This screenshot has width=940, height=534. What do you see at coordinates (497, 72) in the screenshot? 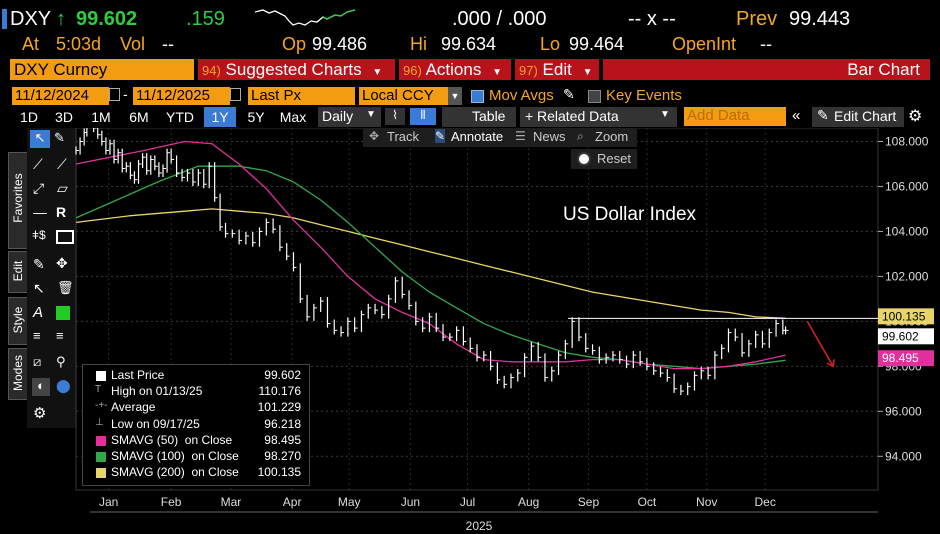
I see `caret-down-icon: ▼` at bounding box center [497, 72].